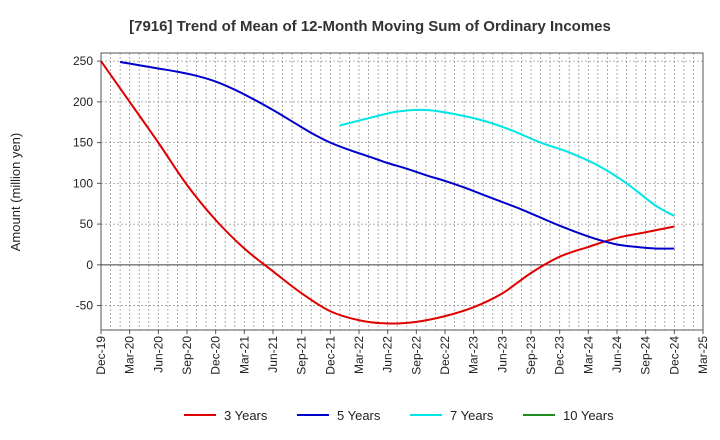 Image resolution: width=720 pixels, height=440 pixels. What do you see at coordinates (531, 355) in the screenshot?
I see `x-tick-label: Sep-23` at bounding box center [531, 355].